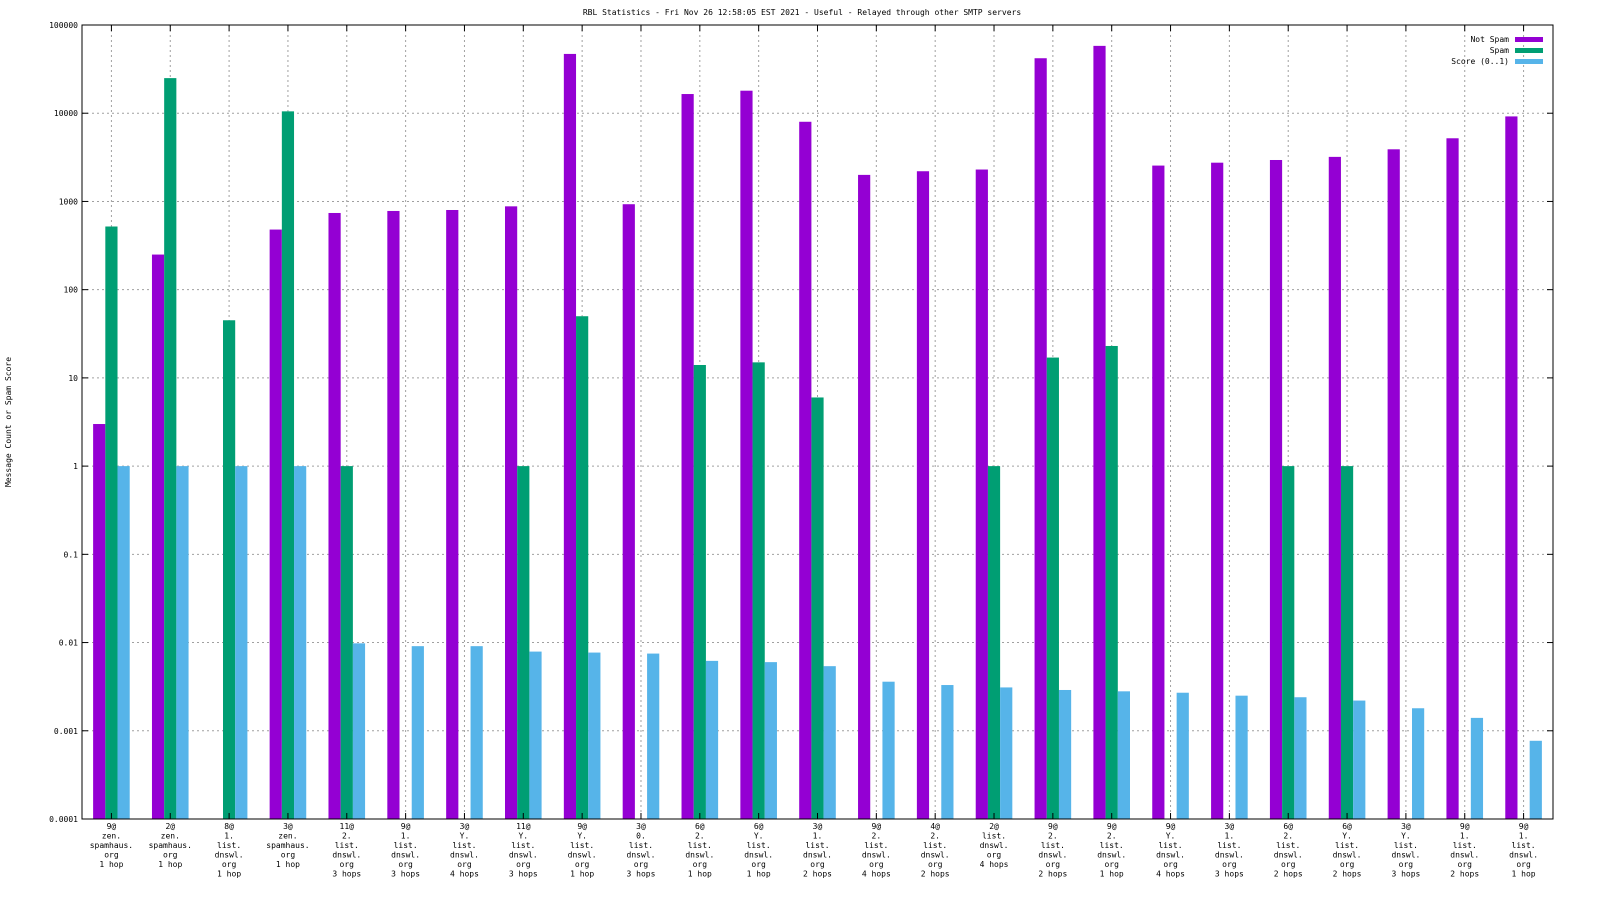 The height and width of the screenshot is (904, 1600). What do you see at coordinates (346, 850) in the screenshot?
I see `x-tick-label: 11@ 2. list. dnswl. org 3 hops` at bounding box center [346, 850].